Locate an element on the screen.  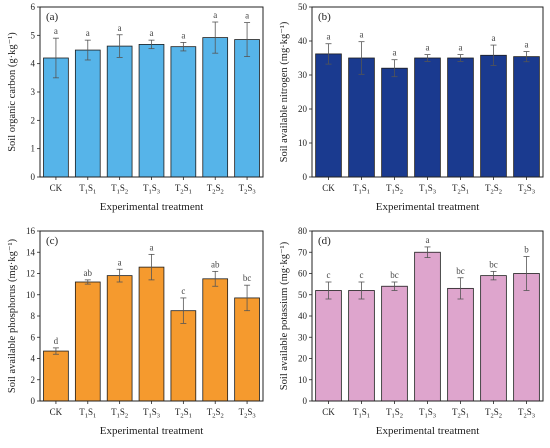
panel-tag: (a) is located at coordinates (52, 17).